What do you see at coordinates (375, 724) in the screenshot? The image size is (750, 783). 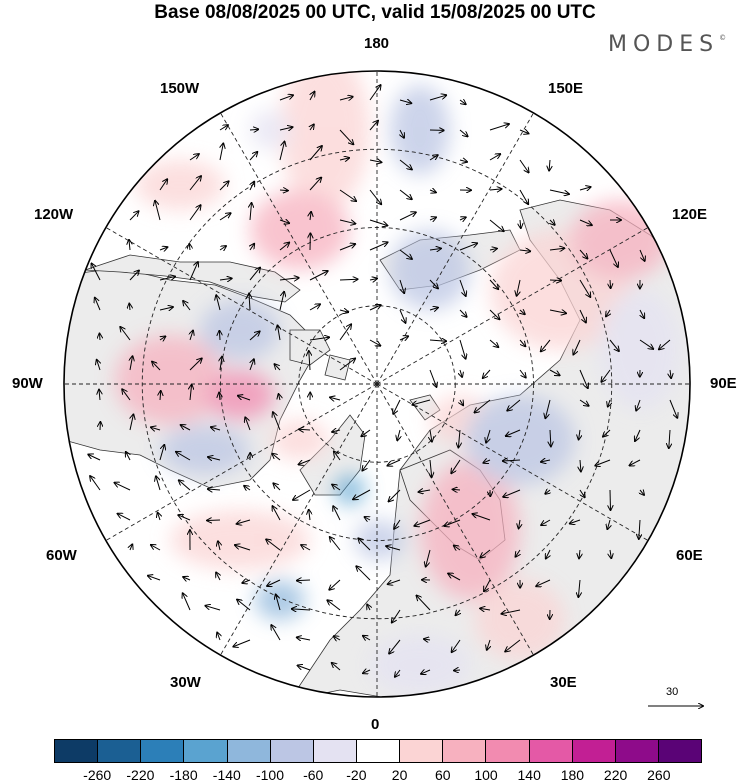 I see `lon-label-bottom: 0` at bounding box center [375, 724].